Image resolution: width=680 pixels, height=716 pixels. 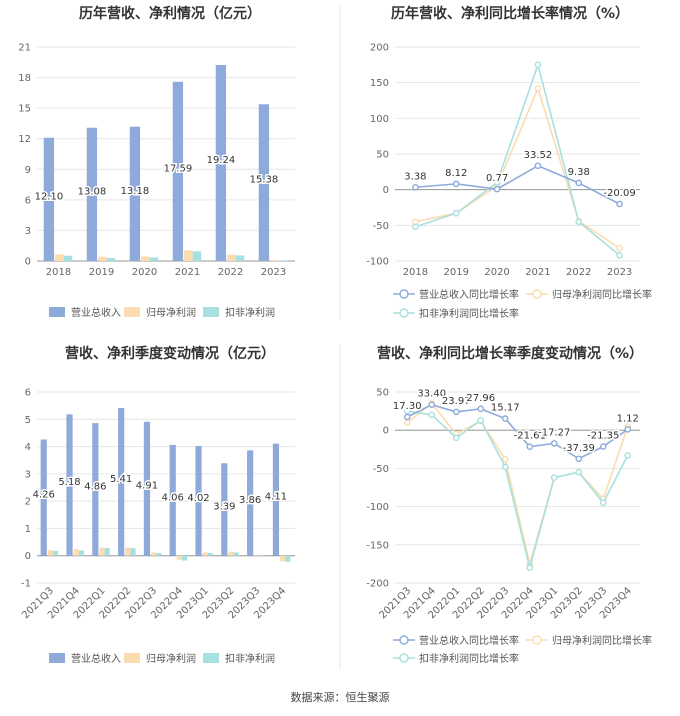 What do you see at coordinates (171, 658) in the screenshot?
I see `legend-label: 归母净利润` at bounding box center [171, 658].